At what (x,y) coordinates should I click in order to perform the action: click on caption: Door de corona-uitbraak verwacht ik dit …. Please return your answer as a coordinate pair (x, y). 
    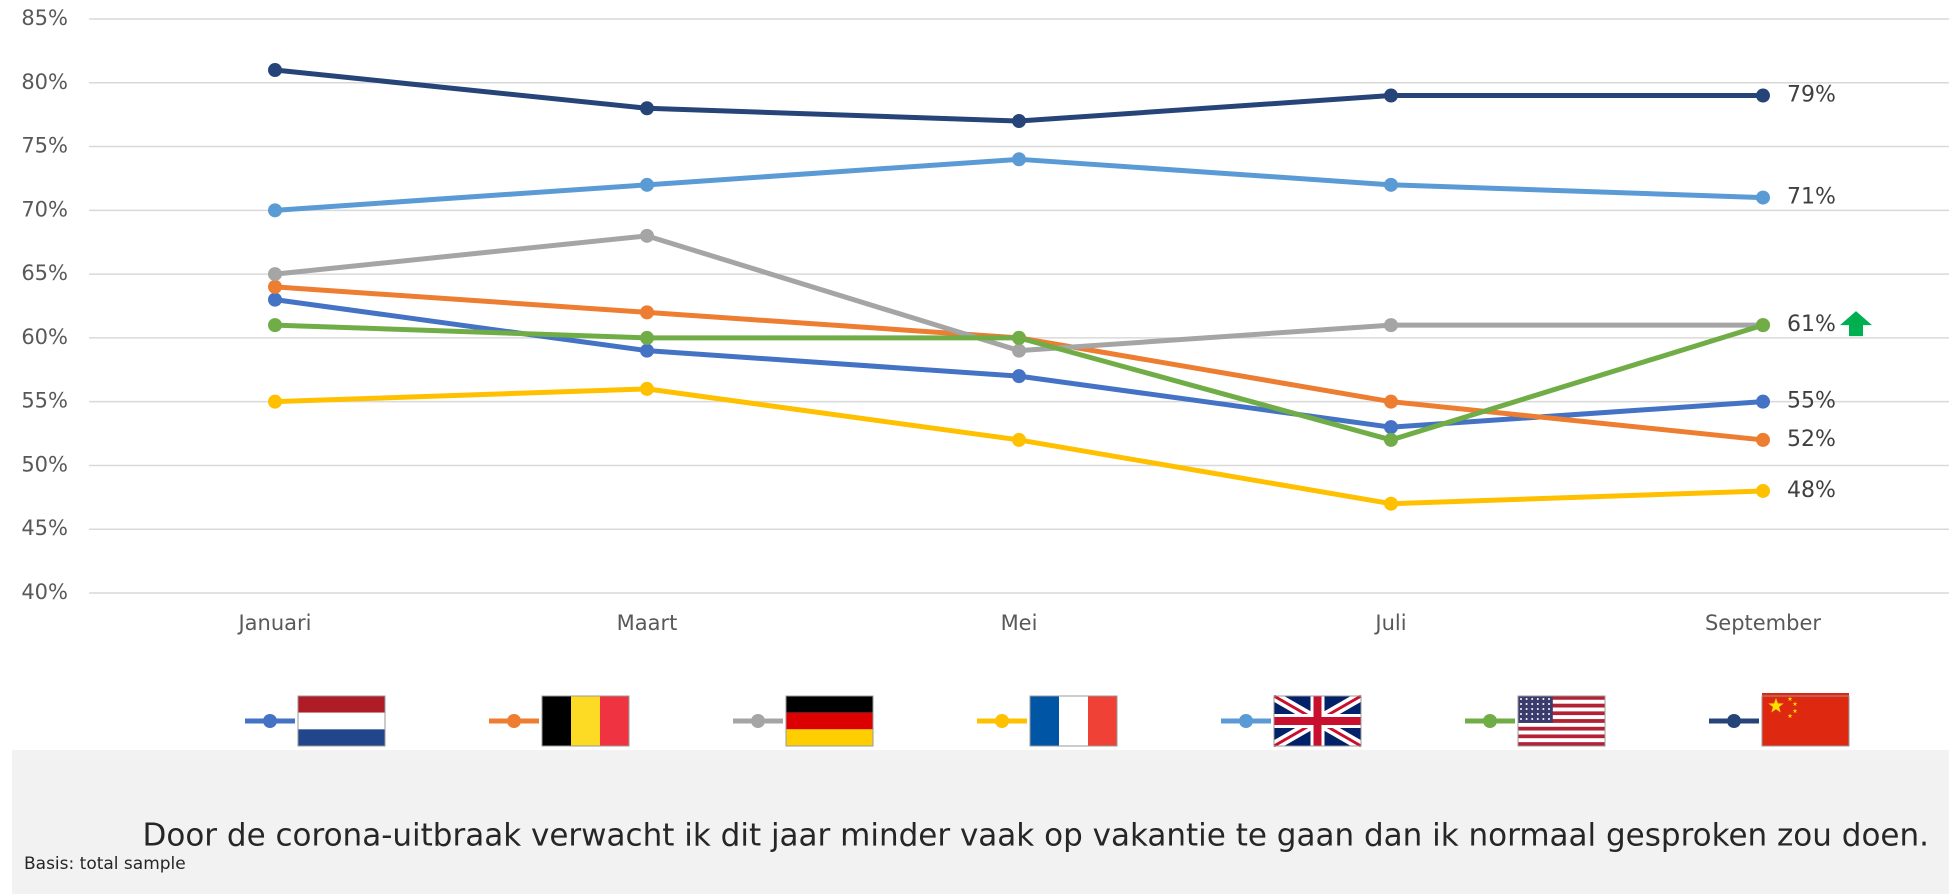
    Looking at the image, I should click on (1036, 836).